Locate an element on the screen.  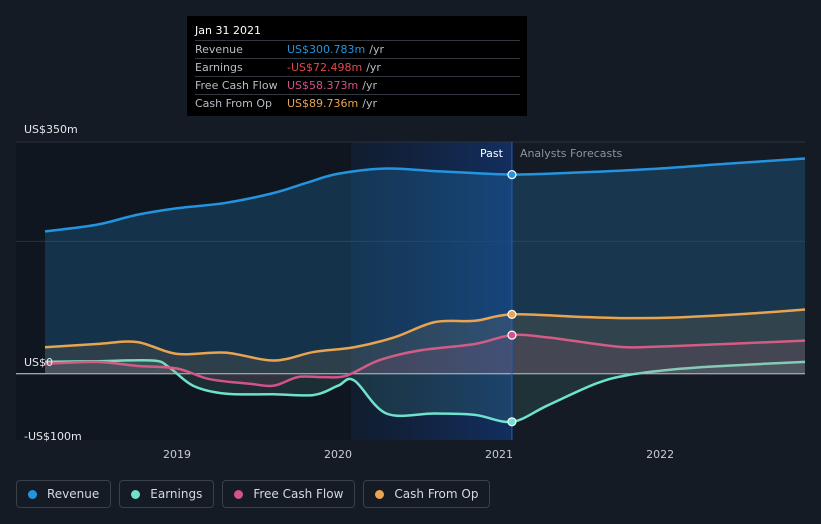
tooltip-value: US$89.736m is located at coordinates (323, 103).